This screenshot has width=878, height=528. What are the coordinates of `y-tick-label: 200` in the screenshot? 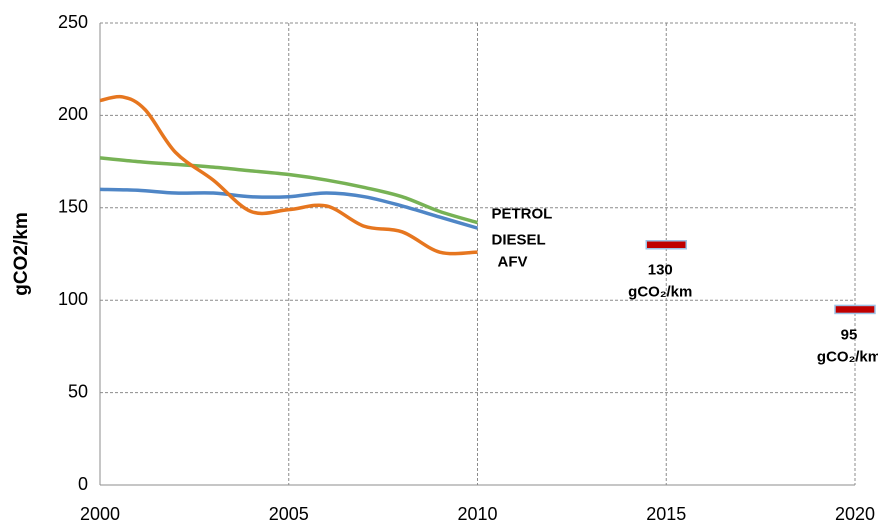 It's located at (73, 114).